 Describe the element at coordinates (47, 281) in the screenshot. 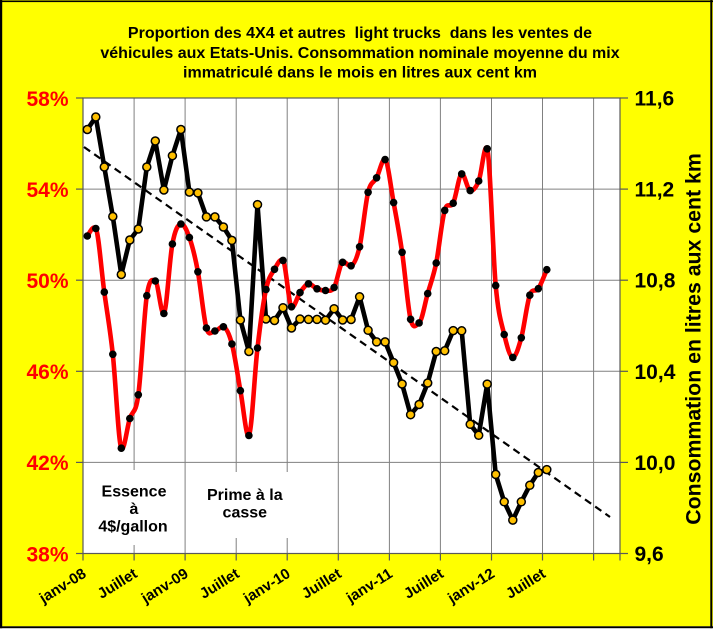

I see `svg-text: 50%` at that location.